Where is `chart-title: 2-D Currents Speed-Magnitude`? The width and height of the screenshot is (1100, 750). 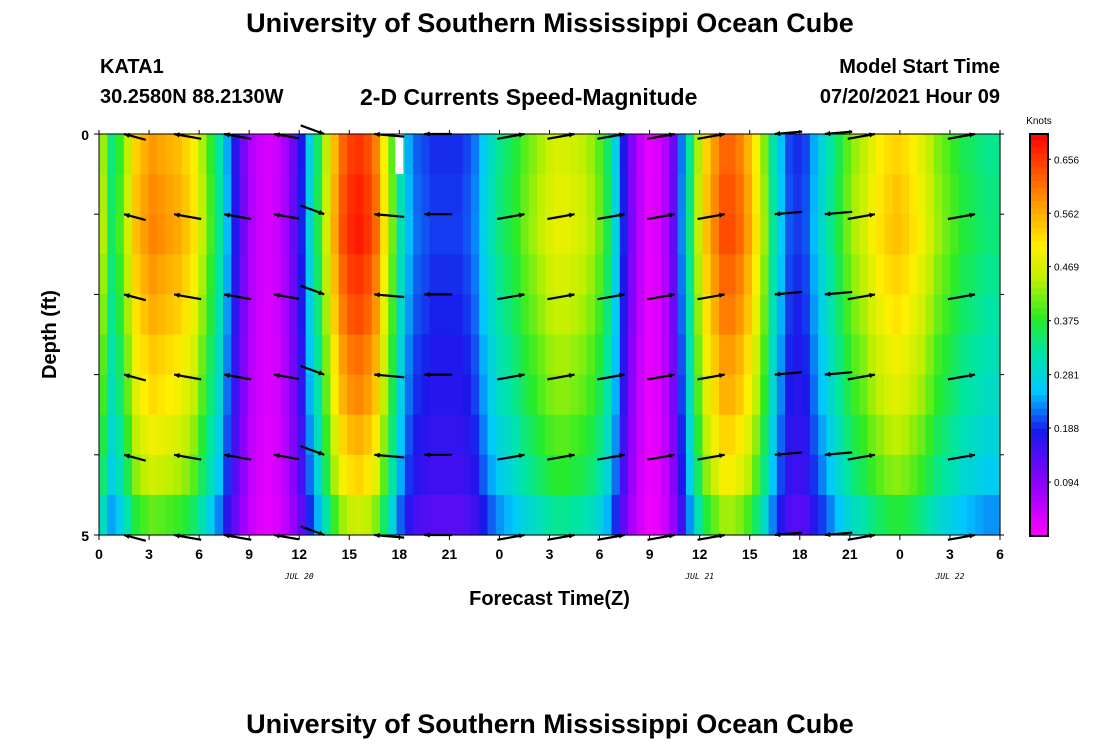
chart-title: 2-D Currents Speed-Magnitude is located at coordinates (529, 97).